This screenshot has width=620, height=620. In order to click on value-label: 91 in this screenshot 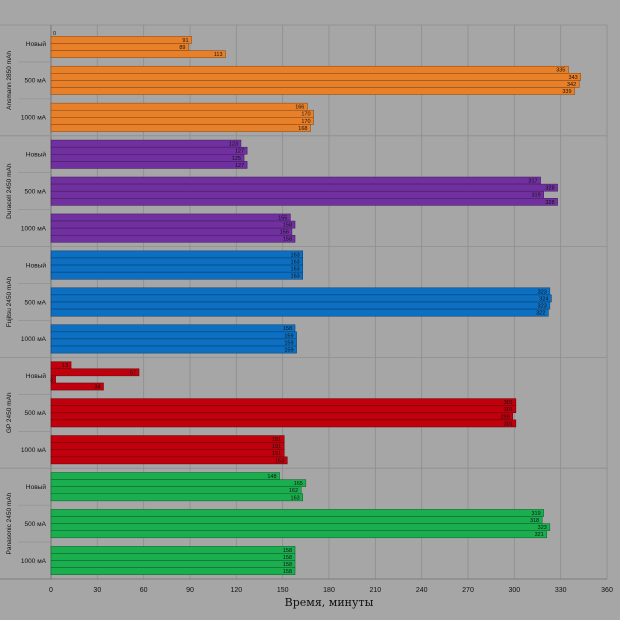, I will do `click(185, 41)`.